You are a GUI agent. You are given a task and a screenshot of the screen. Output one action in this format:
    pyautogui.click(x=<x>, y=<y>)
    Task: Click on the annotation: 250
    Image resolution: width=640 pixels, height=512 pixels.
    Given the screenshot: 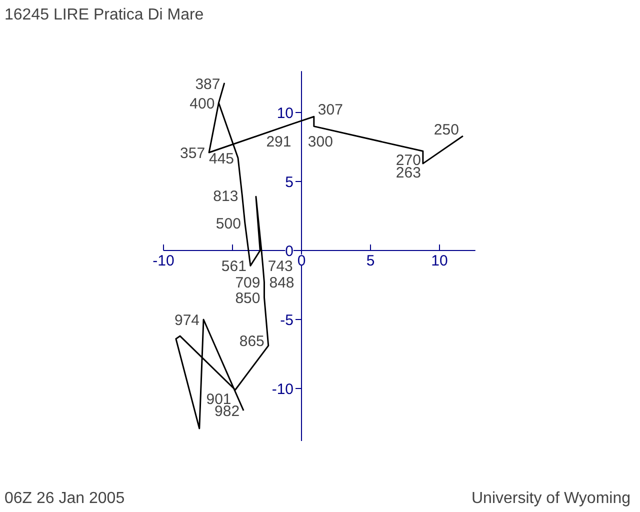 What is the action you would take?
    pyautogui.click(x=446, y=129)
    